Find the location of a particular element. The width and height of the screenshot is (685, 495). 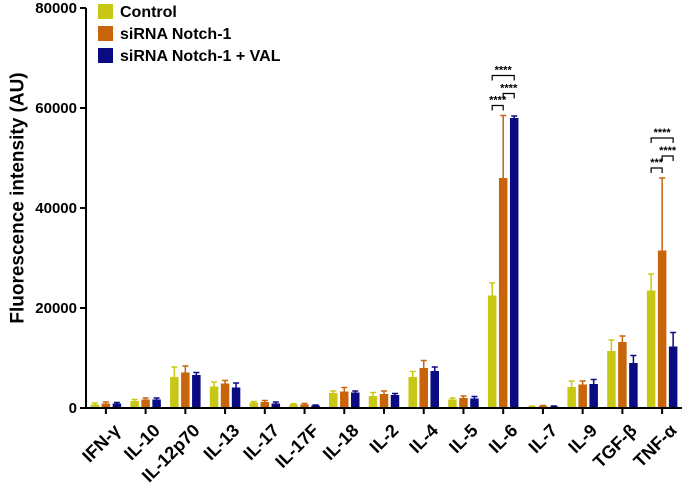

y-tick-label: 40000 is located at coordinates (56, 208).